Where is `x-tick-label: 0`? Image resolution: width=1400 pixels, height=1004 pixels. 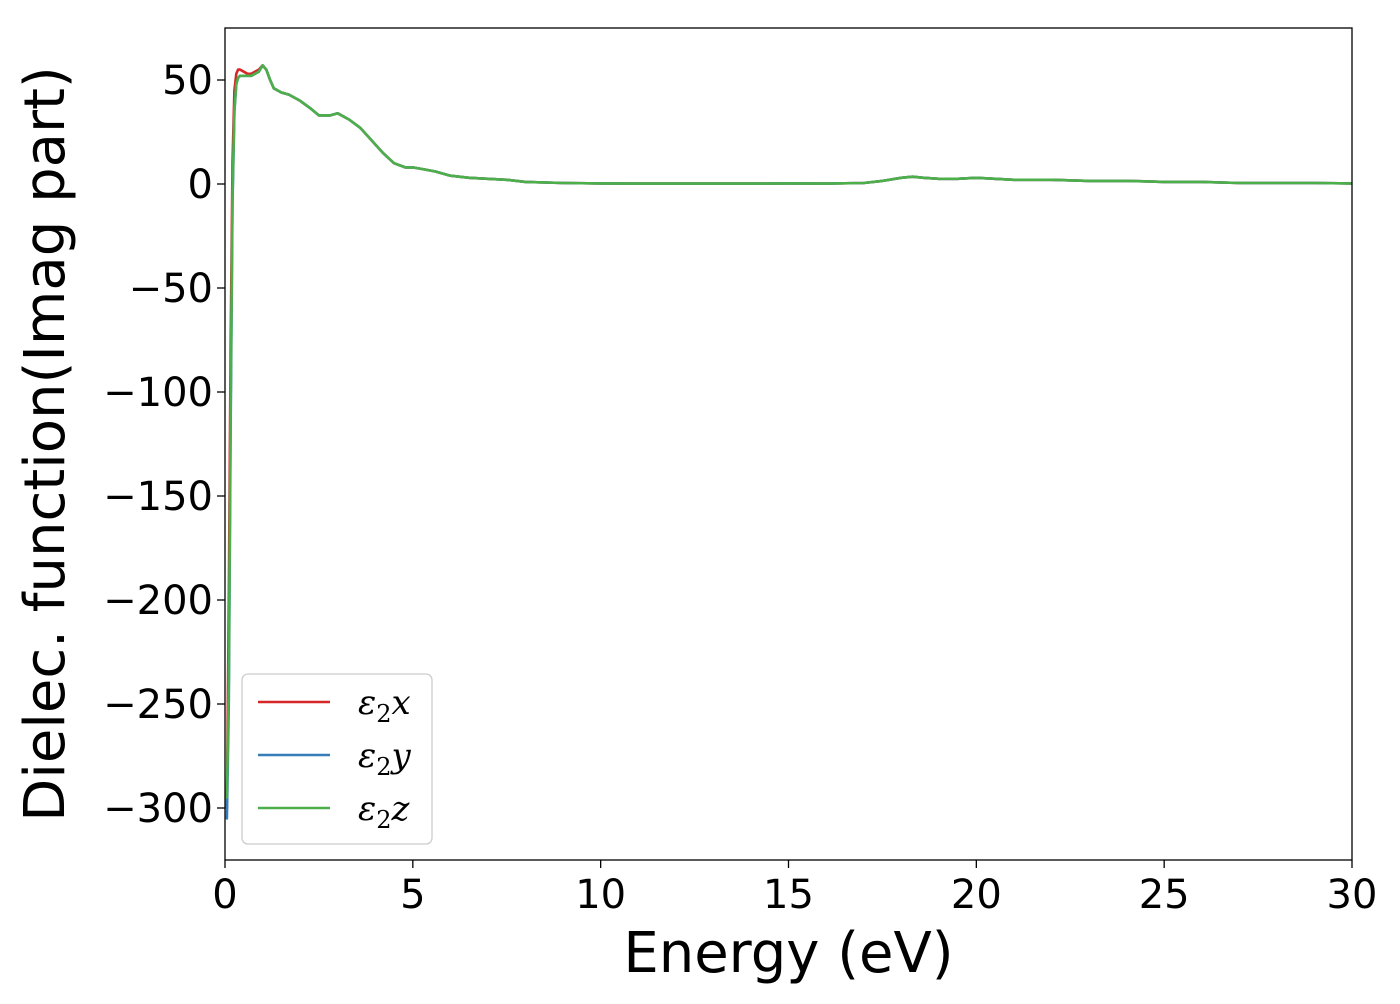 x-tick-label: 0 is located at coordinates (224, 895).